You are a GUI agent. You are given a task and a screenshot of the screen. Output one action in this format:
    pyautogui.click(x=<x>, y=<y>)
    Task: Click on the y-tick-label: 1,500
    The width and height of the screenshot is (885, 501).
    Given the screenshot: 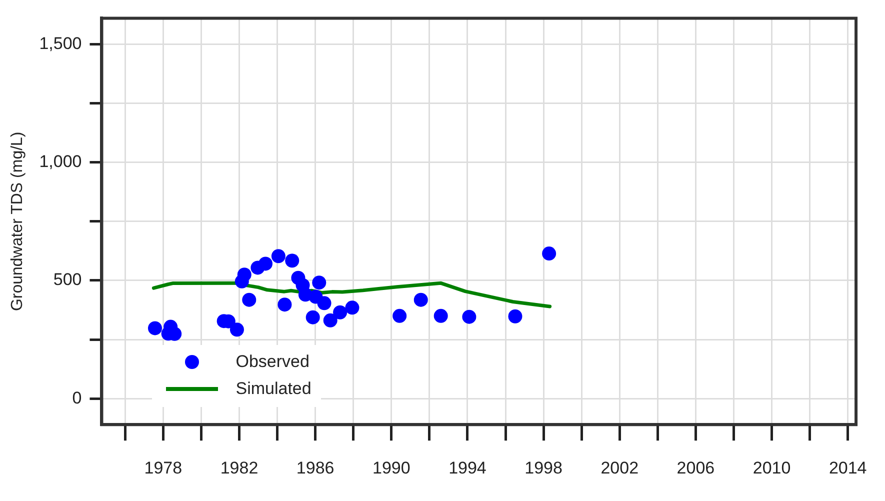 What is the action you would take?
    pyautogui.click(x=60, y=43)
    